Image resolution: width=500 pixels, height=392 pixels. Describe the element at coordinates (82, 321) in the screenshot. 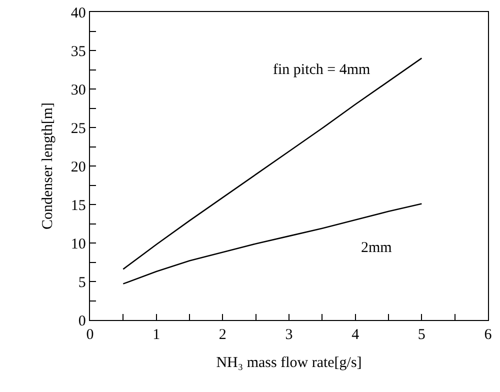

I see `y-tick-label: 0` at that location.